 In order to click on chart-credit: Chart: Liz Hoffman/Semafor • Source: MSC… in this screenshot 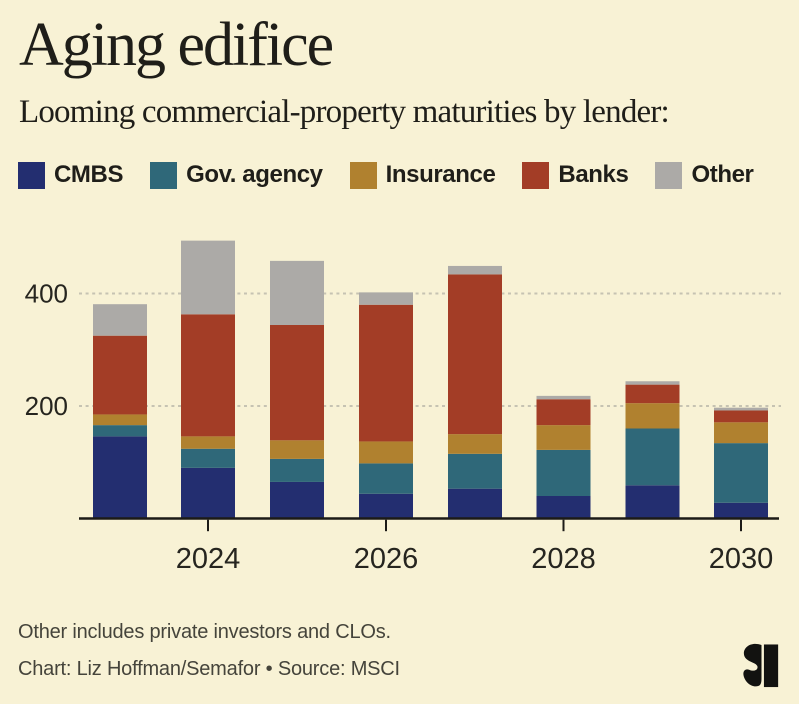, I will do `click(209, 669)`.